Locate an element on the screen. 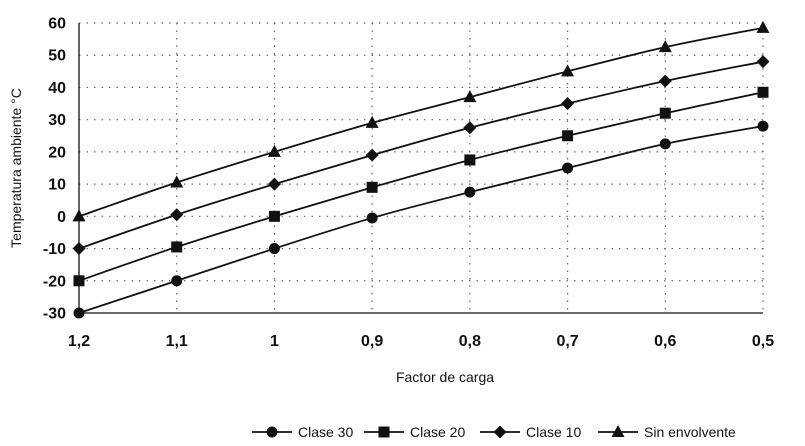 The height and width of the screenshot is (446, 805). y-tick-label: -20 is located at coordinates (54, 281).